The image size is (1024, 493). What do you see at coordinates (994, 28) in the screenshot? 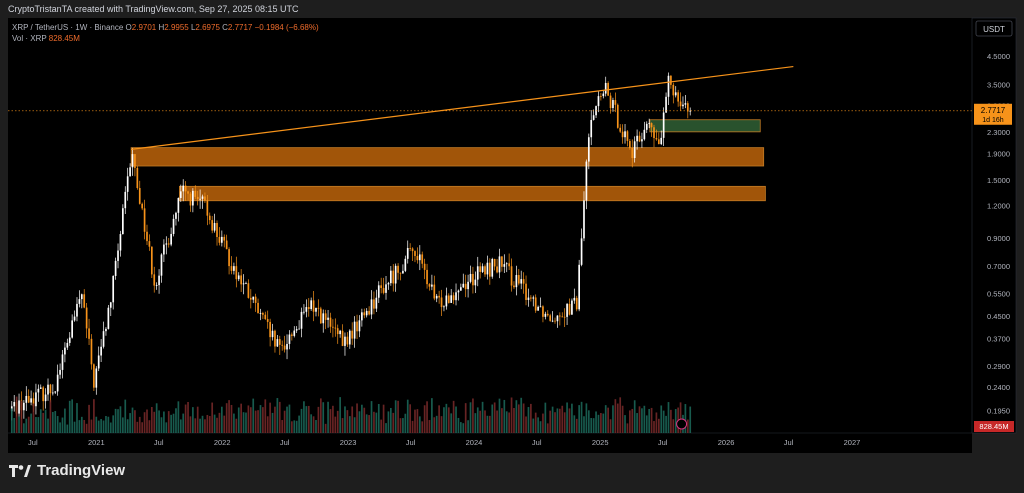
I see `currency-badge` at bounding box center [994, 28].